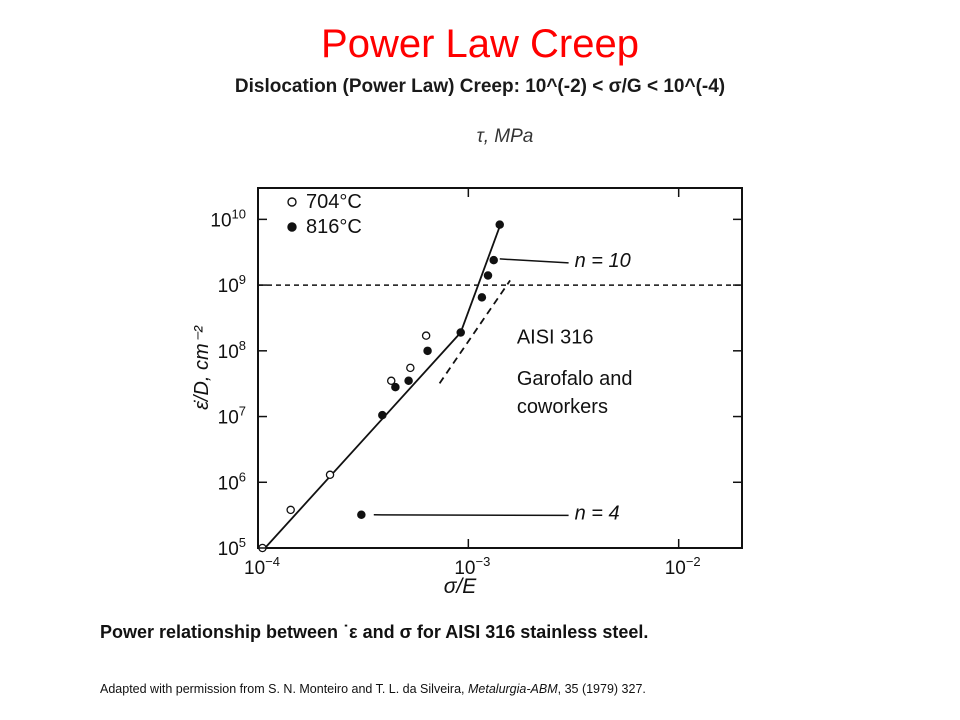 Image resolution: width=960 pixels, height=720 pixels. What do you see at coordinates (562, 407) in the screenshot?
I see `annotation-5: coworkers` at bounding box center [562, 407].